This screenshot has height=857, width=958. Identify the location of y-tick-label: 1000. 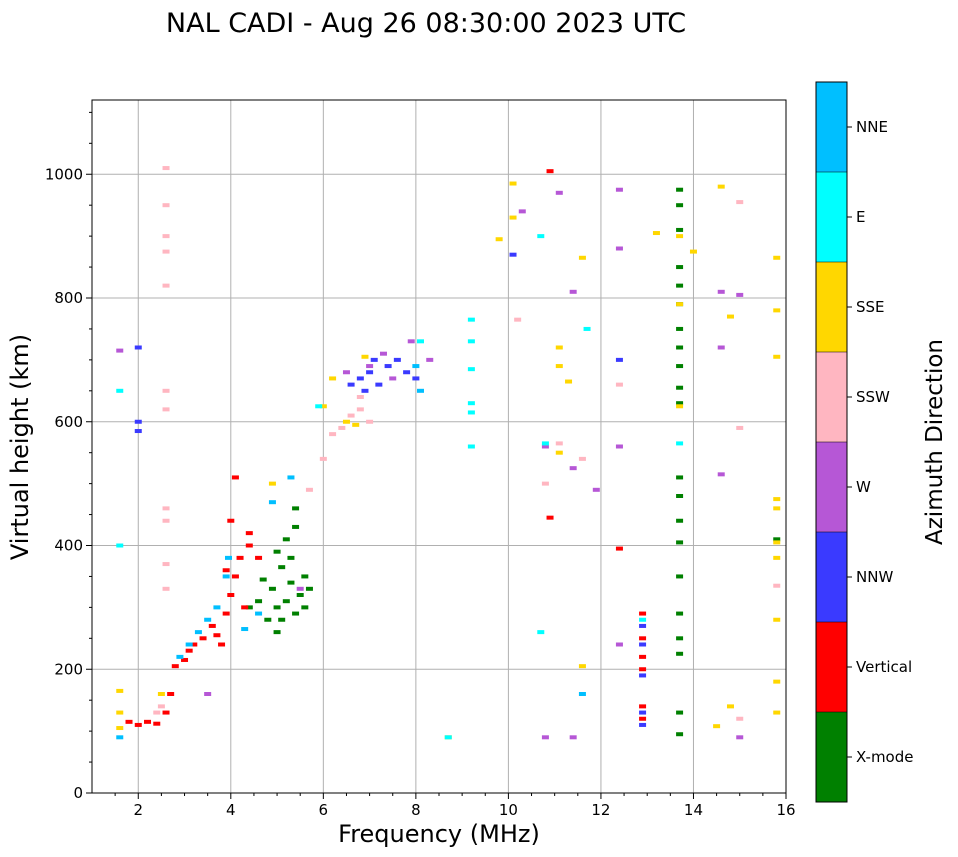
(64, 174).